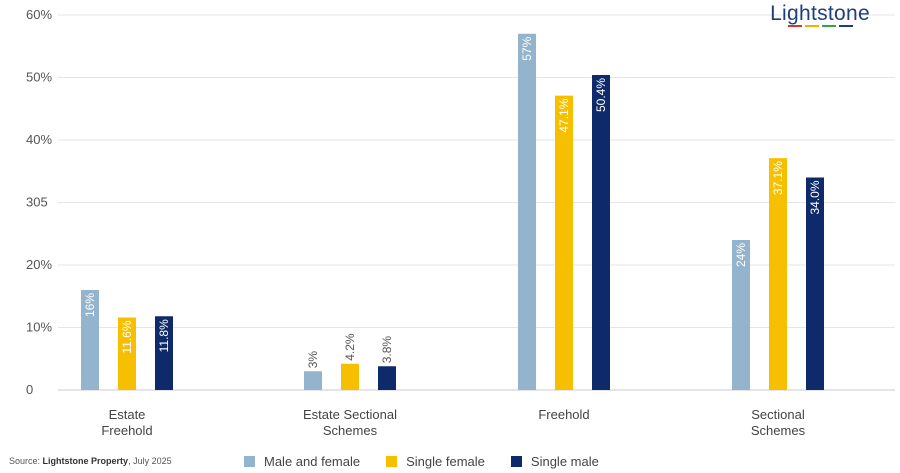  What do you see at coordinates (778, 414) in the screenshot?
I see `category-label: Sectional` at bounding box center [778, 414].